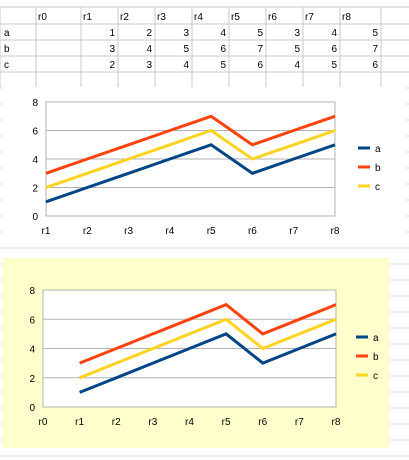 Image resolution: width=409 pixels, height=460 pixels. I want to click on table-cell: 1, so click(112, 33).